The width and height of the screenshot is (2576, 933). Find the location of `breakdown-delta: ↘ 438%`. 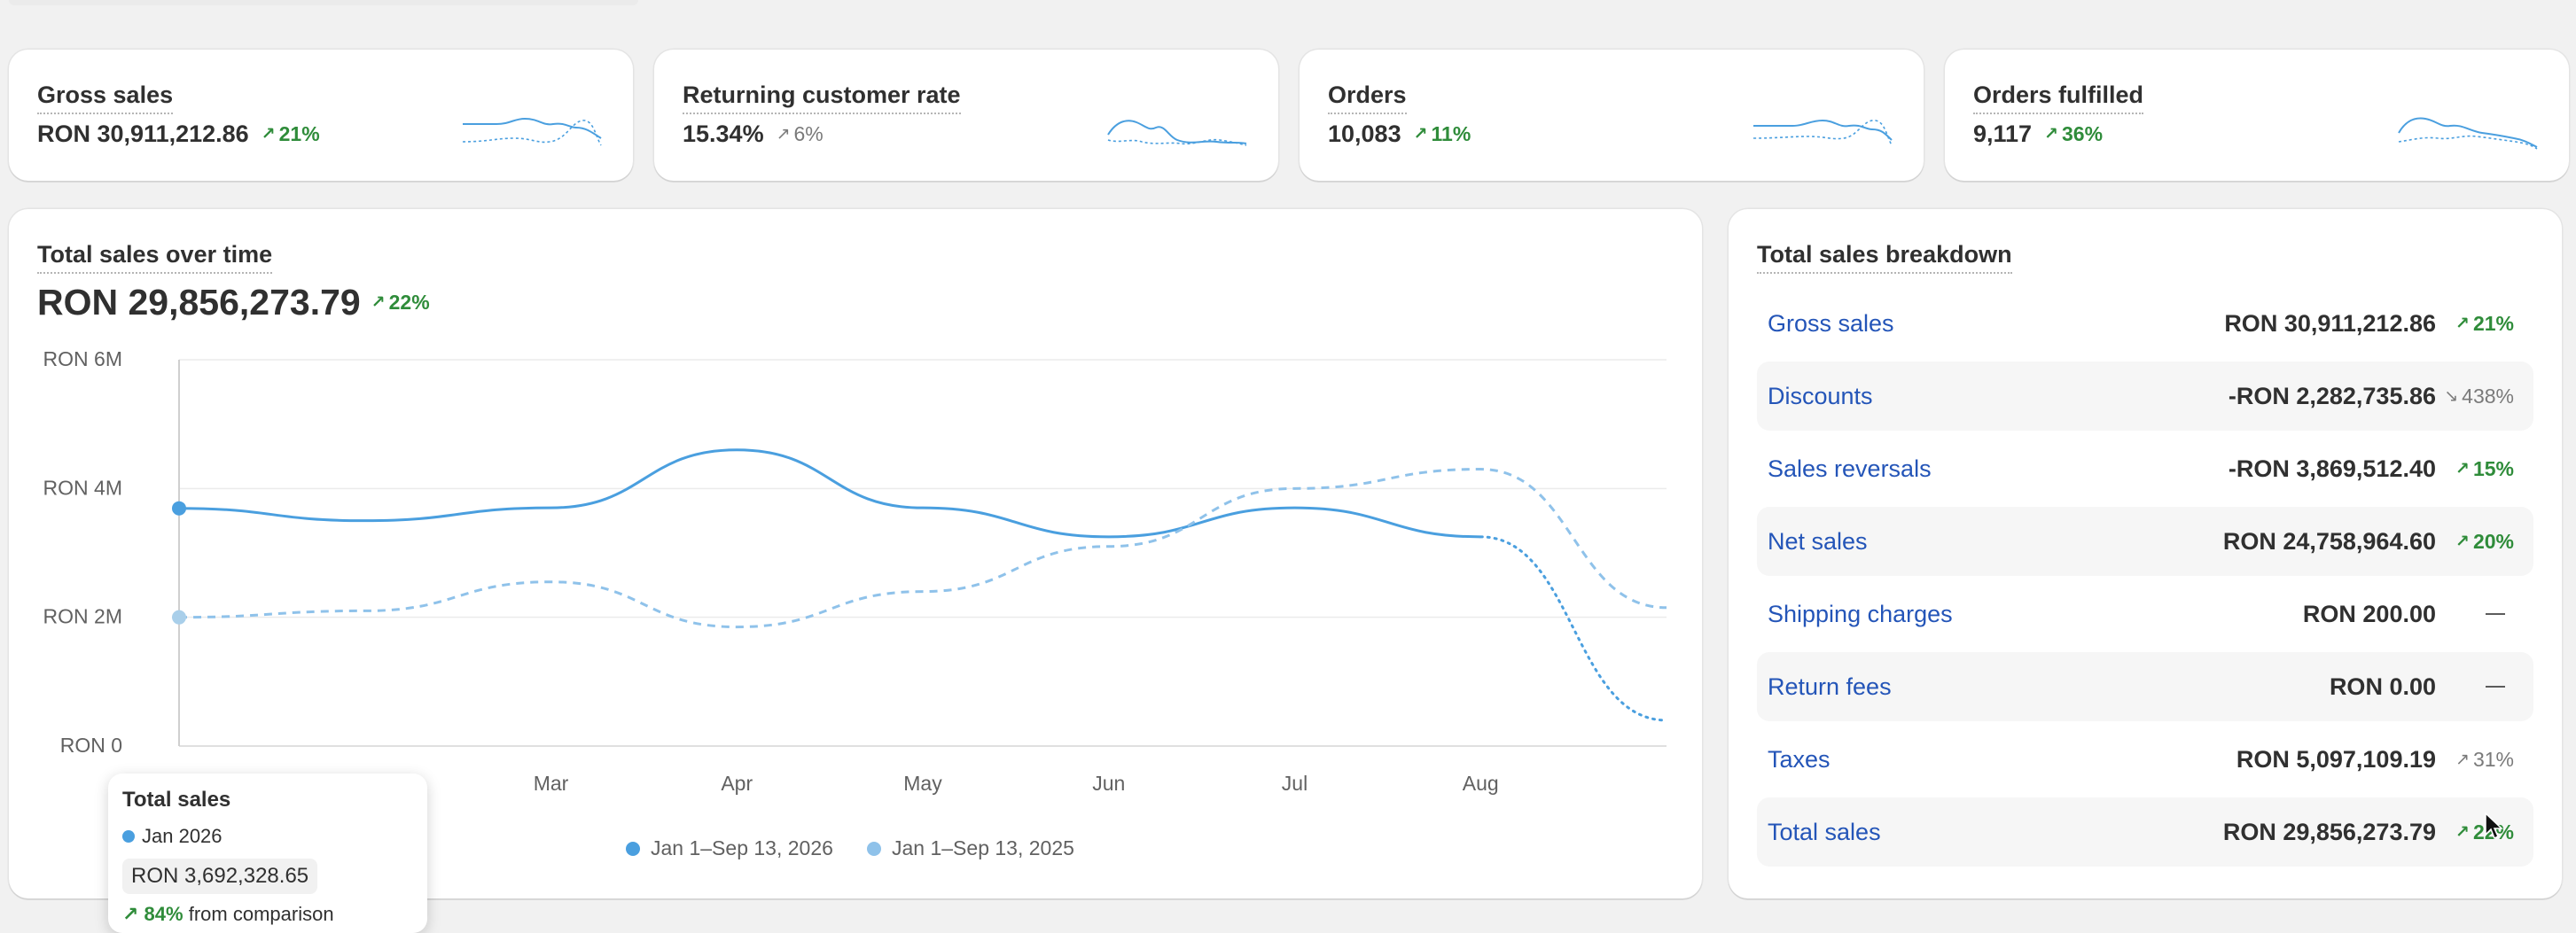

breakdown-delta: ↘ 438% is located at coordinates (2479, 396).